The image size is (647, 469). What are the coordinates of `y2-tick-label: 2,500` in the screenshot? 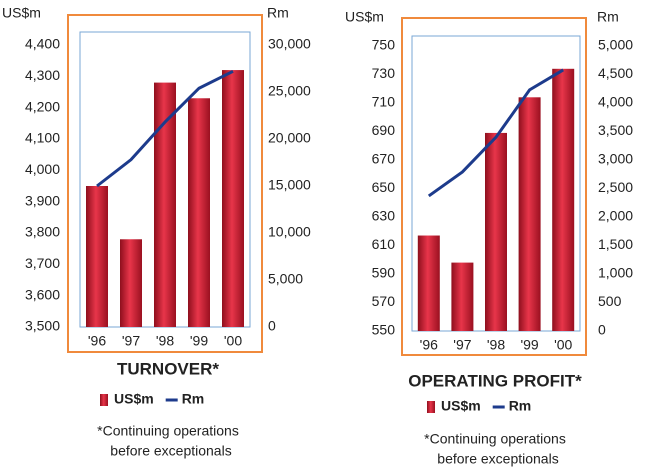 It's located at (615, 187).